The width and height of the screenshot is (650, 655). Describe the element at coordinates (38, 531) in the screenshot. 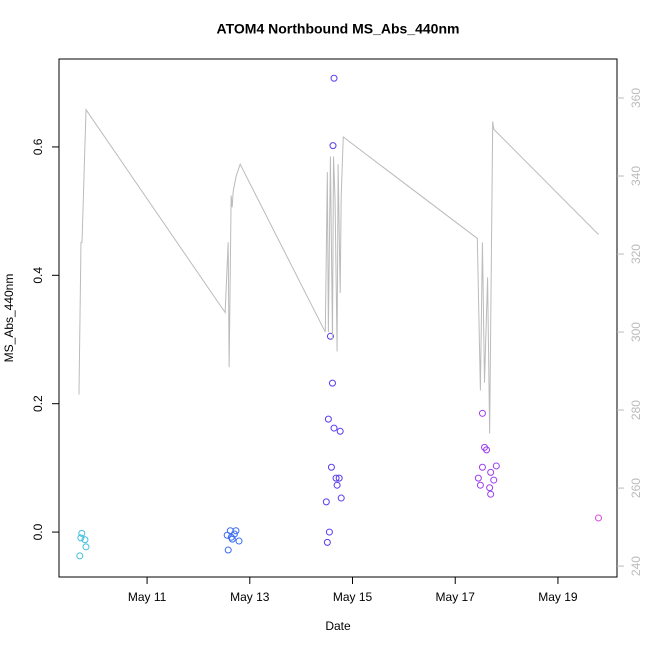

I see `y-tick-label: 0.0` at that location.